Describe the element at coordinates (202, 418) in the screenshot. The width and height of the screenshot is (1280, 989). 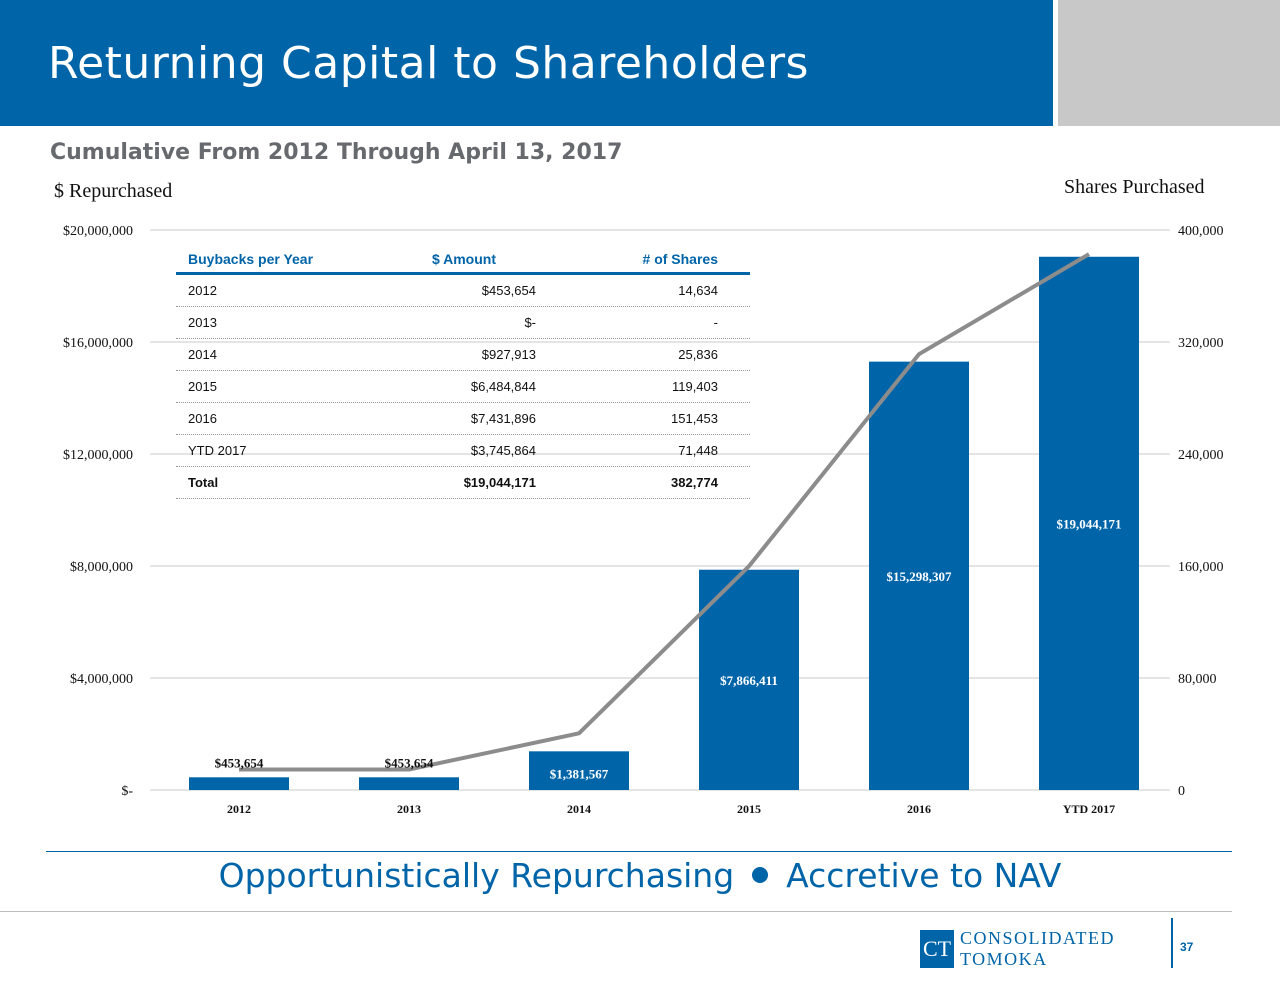
I see `table-cell-year: 2016` at that location.